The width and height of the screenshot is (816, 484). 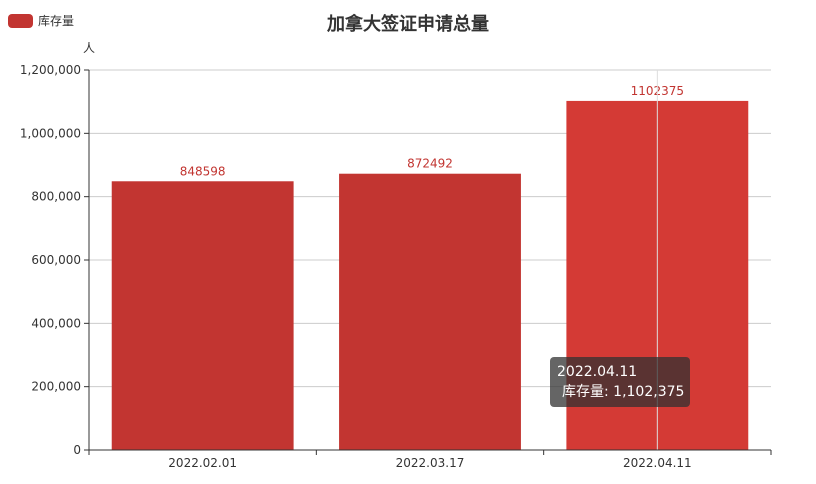 What do you see at coordinates (56, 323) in the screenshot?
I see `y-tick-label: 400,000` at bounding box center [56, 323].